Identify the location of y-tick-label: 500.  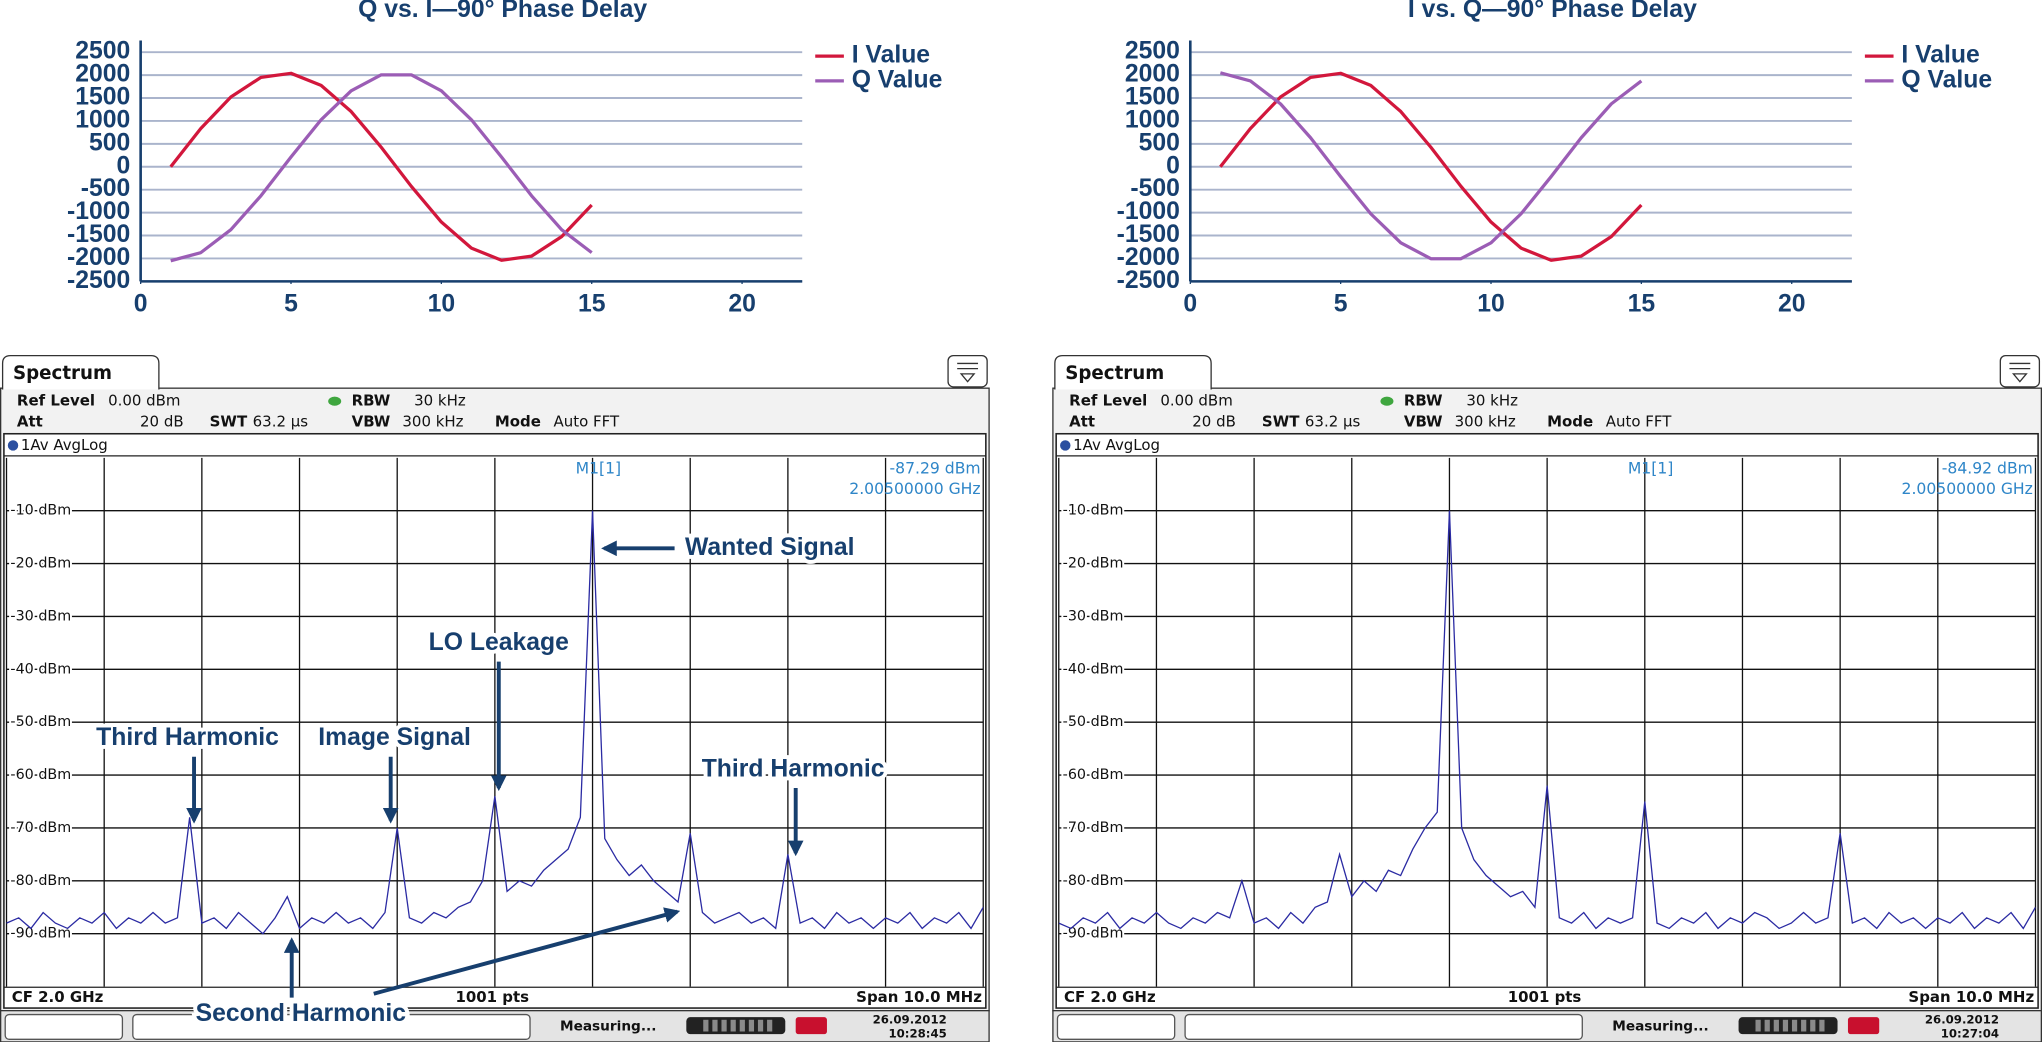
(109, 142).